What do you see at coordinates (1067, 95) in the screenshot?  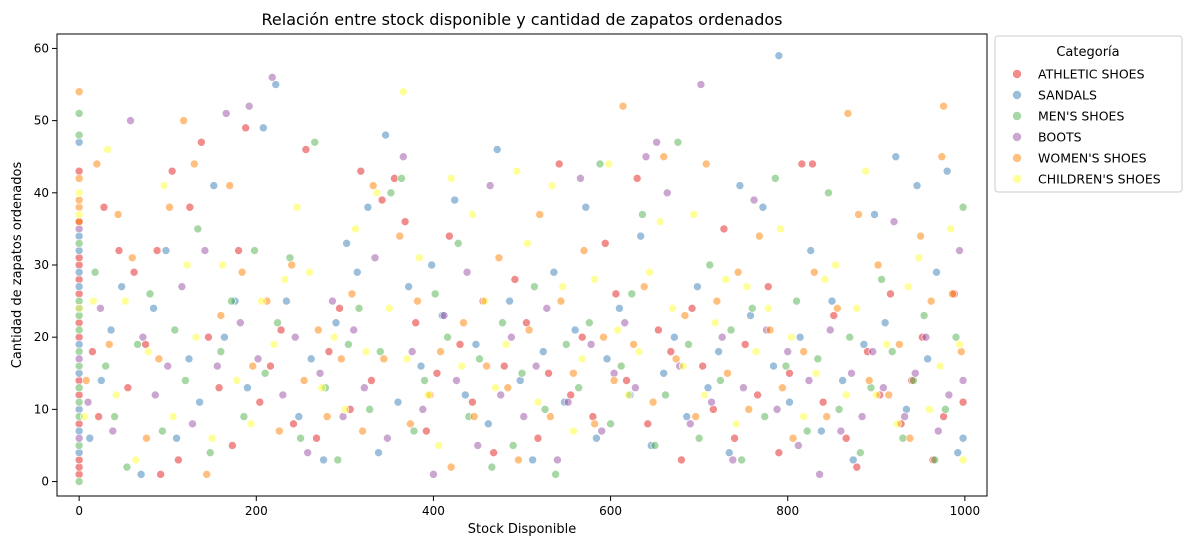 I see `legend-label: SANDALS` at bounding box center [1067, 95].